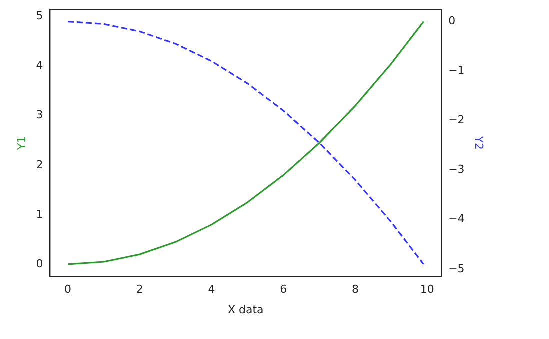  I want to click on y2-tick-label: −1, so click(456, 71).